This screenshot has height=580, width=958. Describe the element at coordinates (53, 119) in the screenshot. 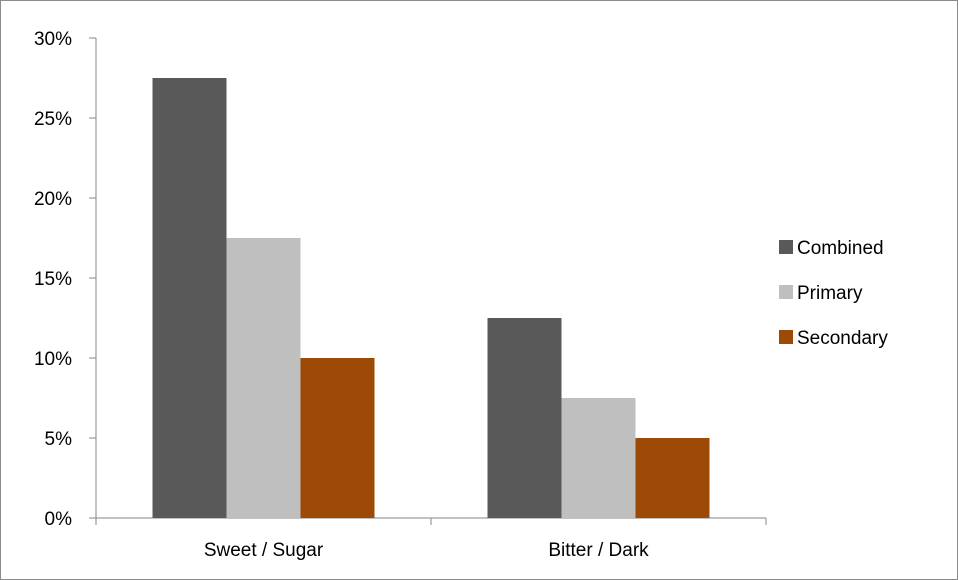

I see `y-tick-label: 25%` at that location.